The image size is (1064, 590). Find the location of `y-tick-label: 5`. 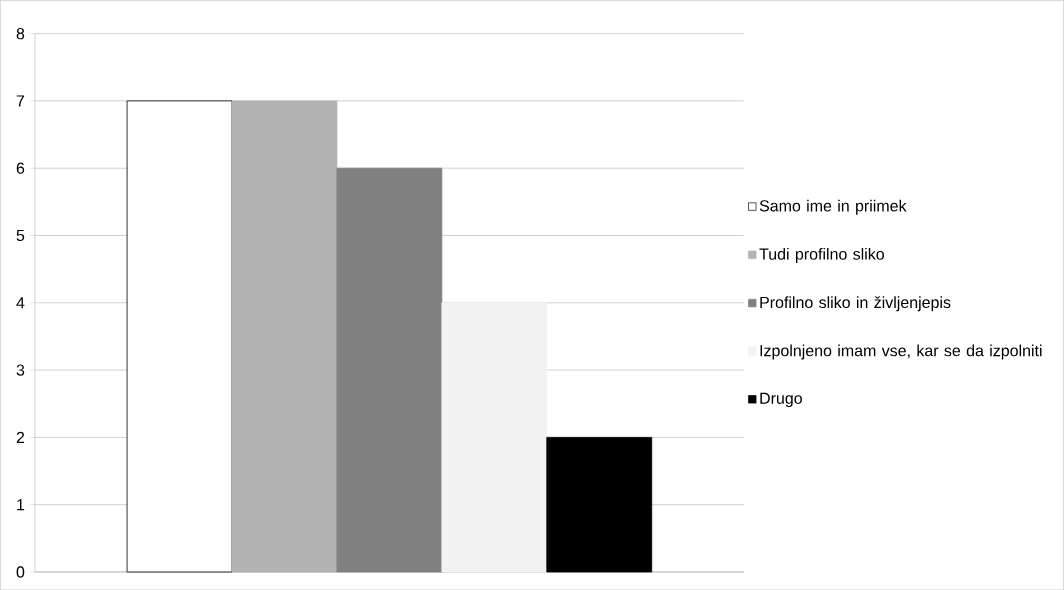

y-tick-label: 5 is located at coordinates (20, 235).